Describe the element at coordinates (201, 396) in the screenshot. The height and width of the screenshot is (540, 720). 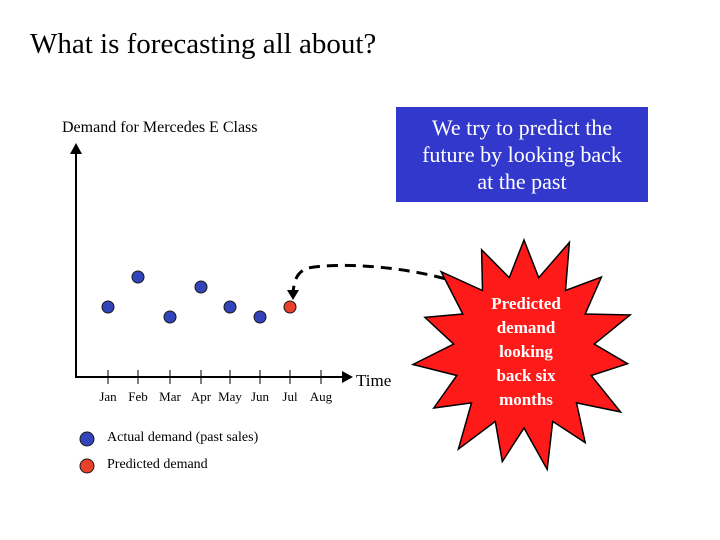
I see `month-tick-label: Apr` at that location.